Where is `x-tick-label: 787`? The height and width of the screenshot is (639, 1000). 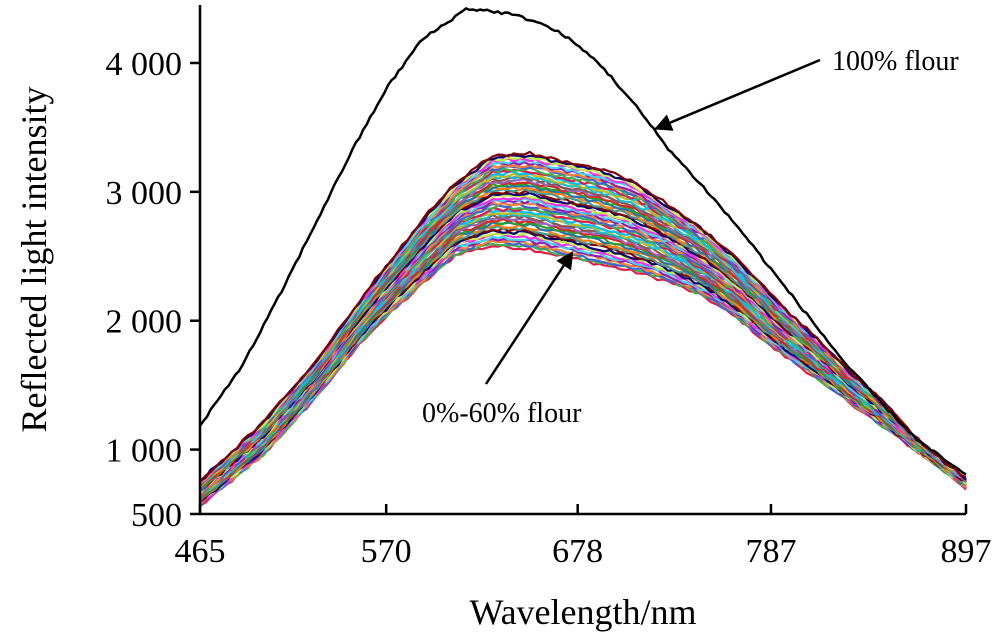
x-tick-label: 787 is located at coordinates (770, 551).